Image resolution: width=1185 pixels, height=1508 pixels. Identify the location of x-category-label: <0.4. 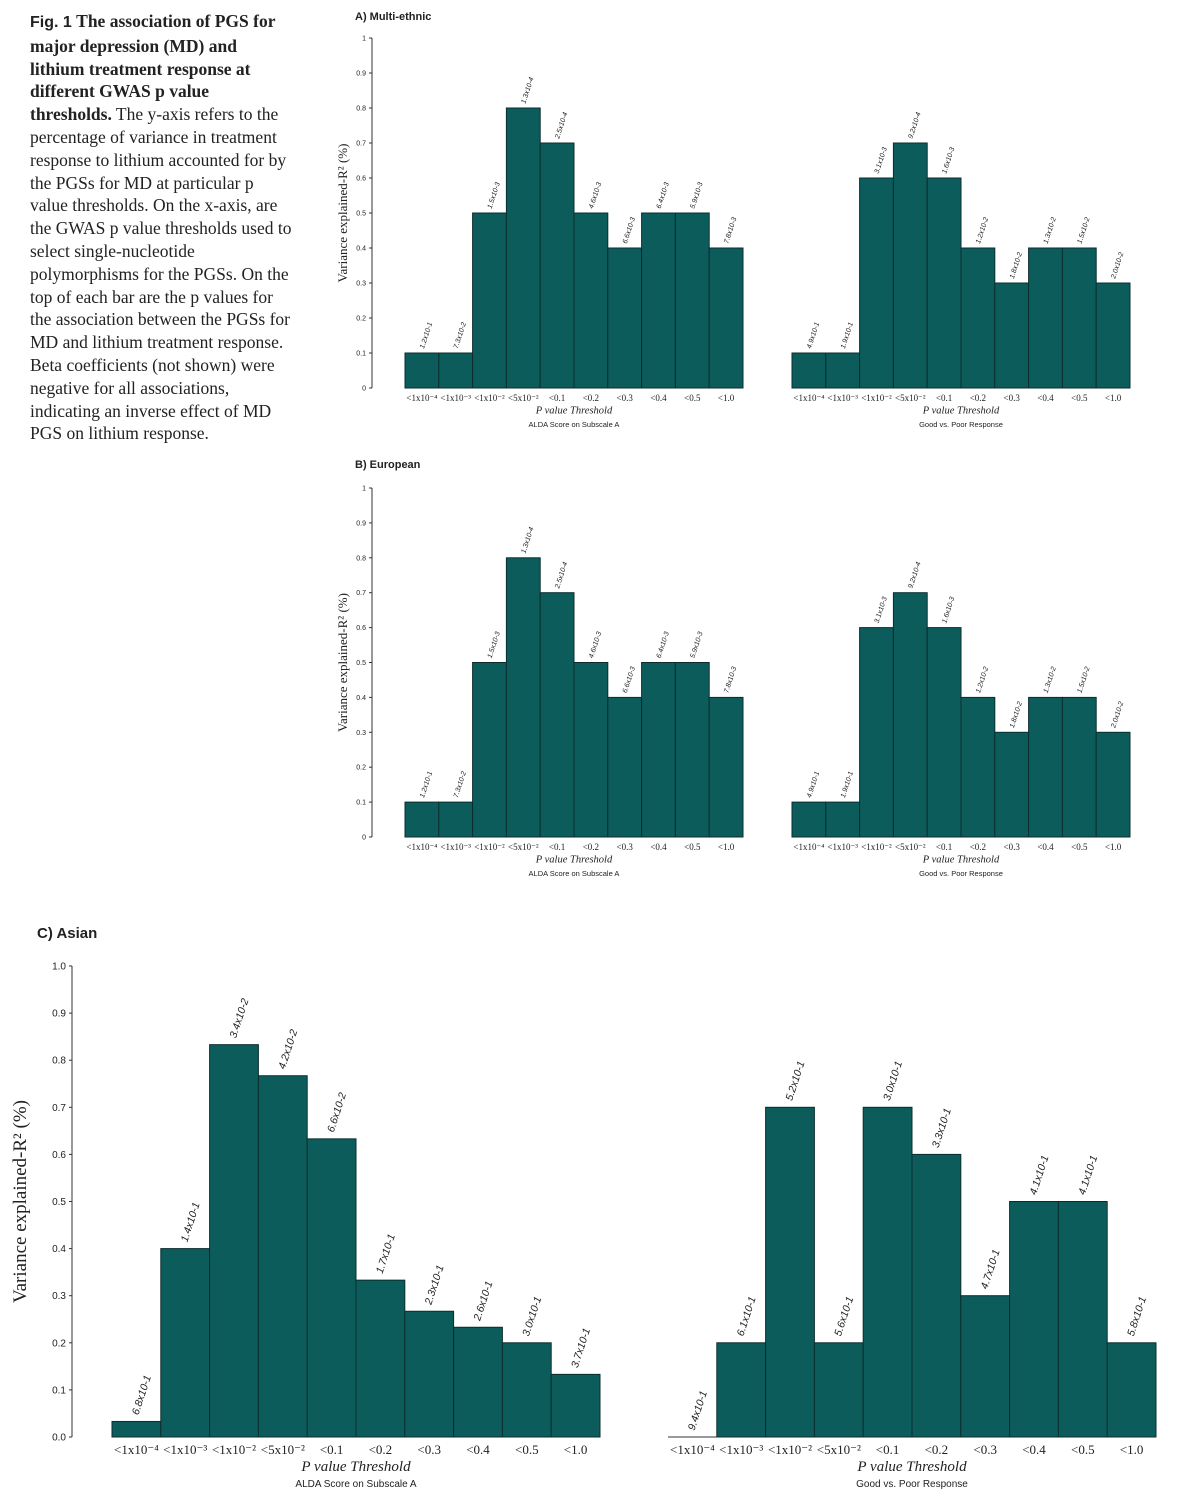
(478, 1449).